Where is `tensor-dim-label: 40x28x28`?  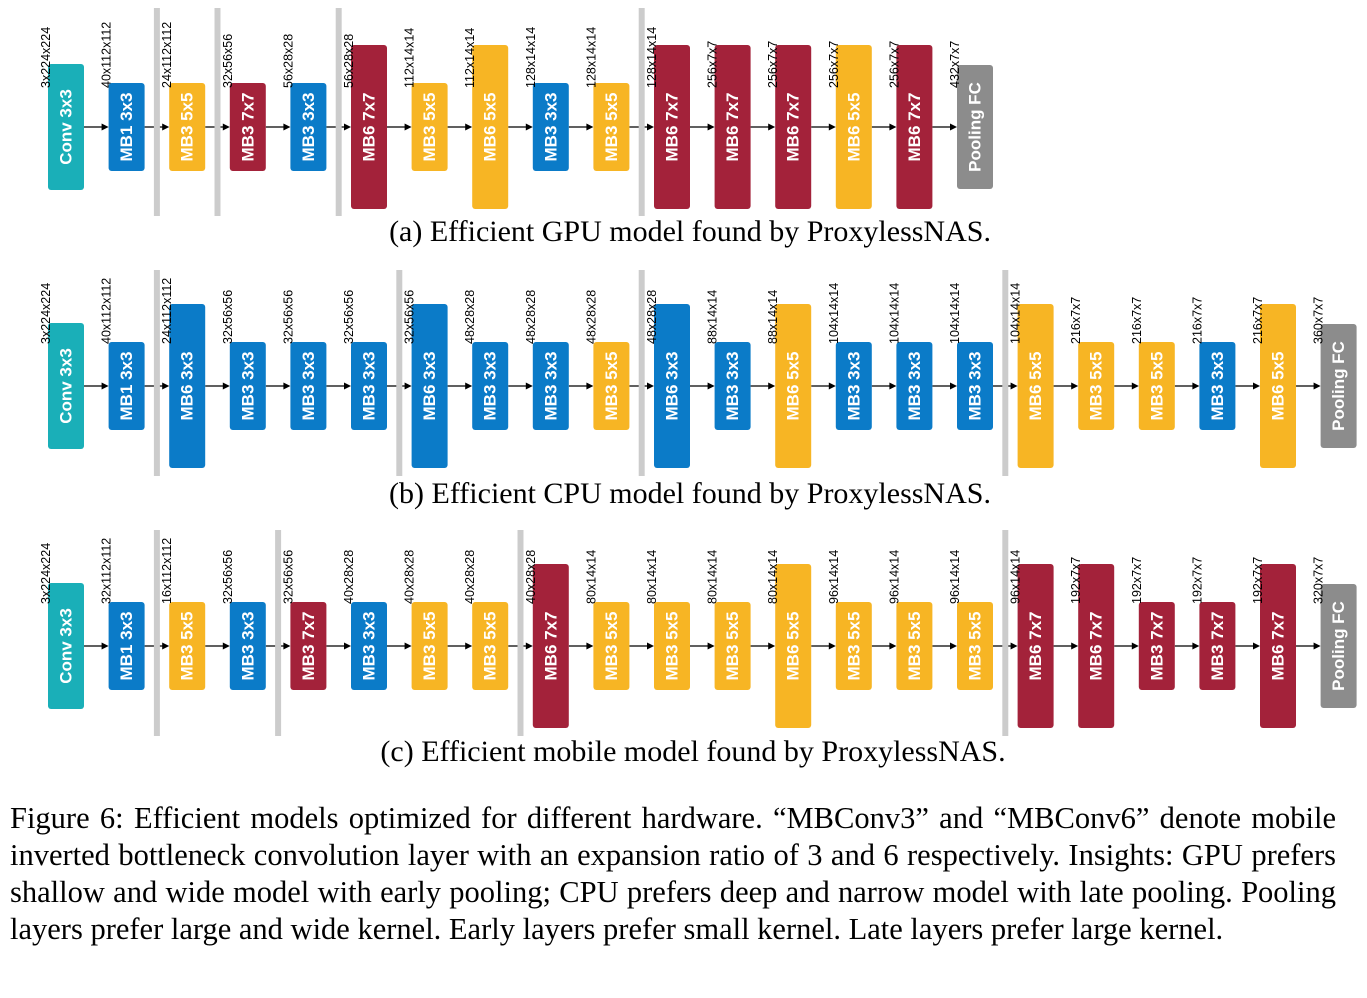
tensor-dim-label: 40x28x28 is located at coordinates (470, 577).